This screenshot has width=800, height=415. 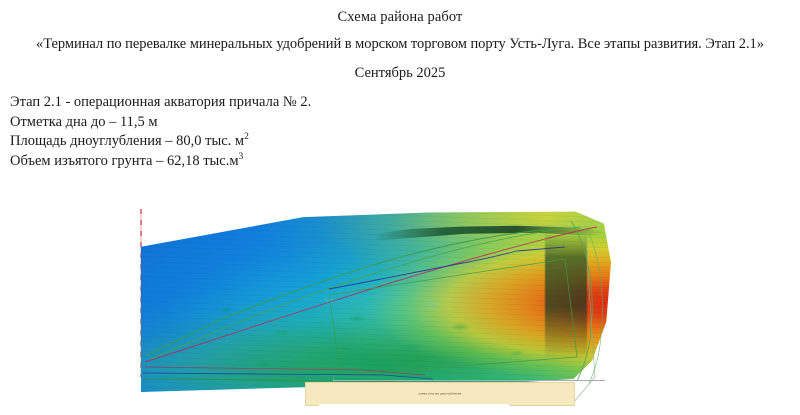 I want to click on legend-caption-text: схема участка дноуглубления, so click(x=440, y=394).